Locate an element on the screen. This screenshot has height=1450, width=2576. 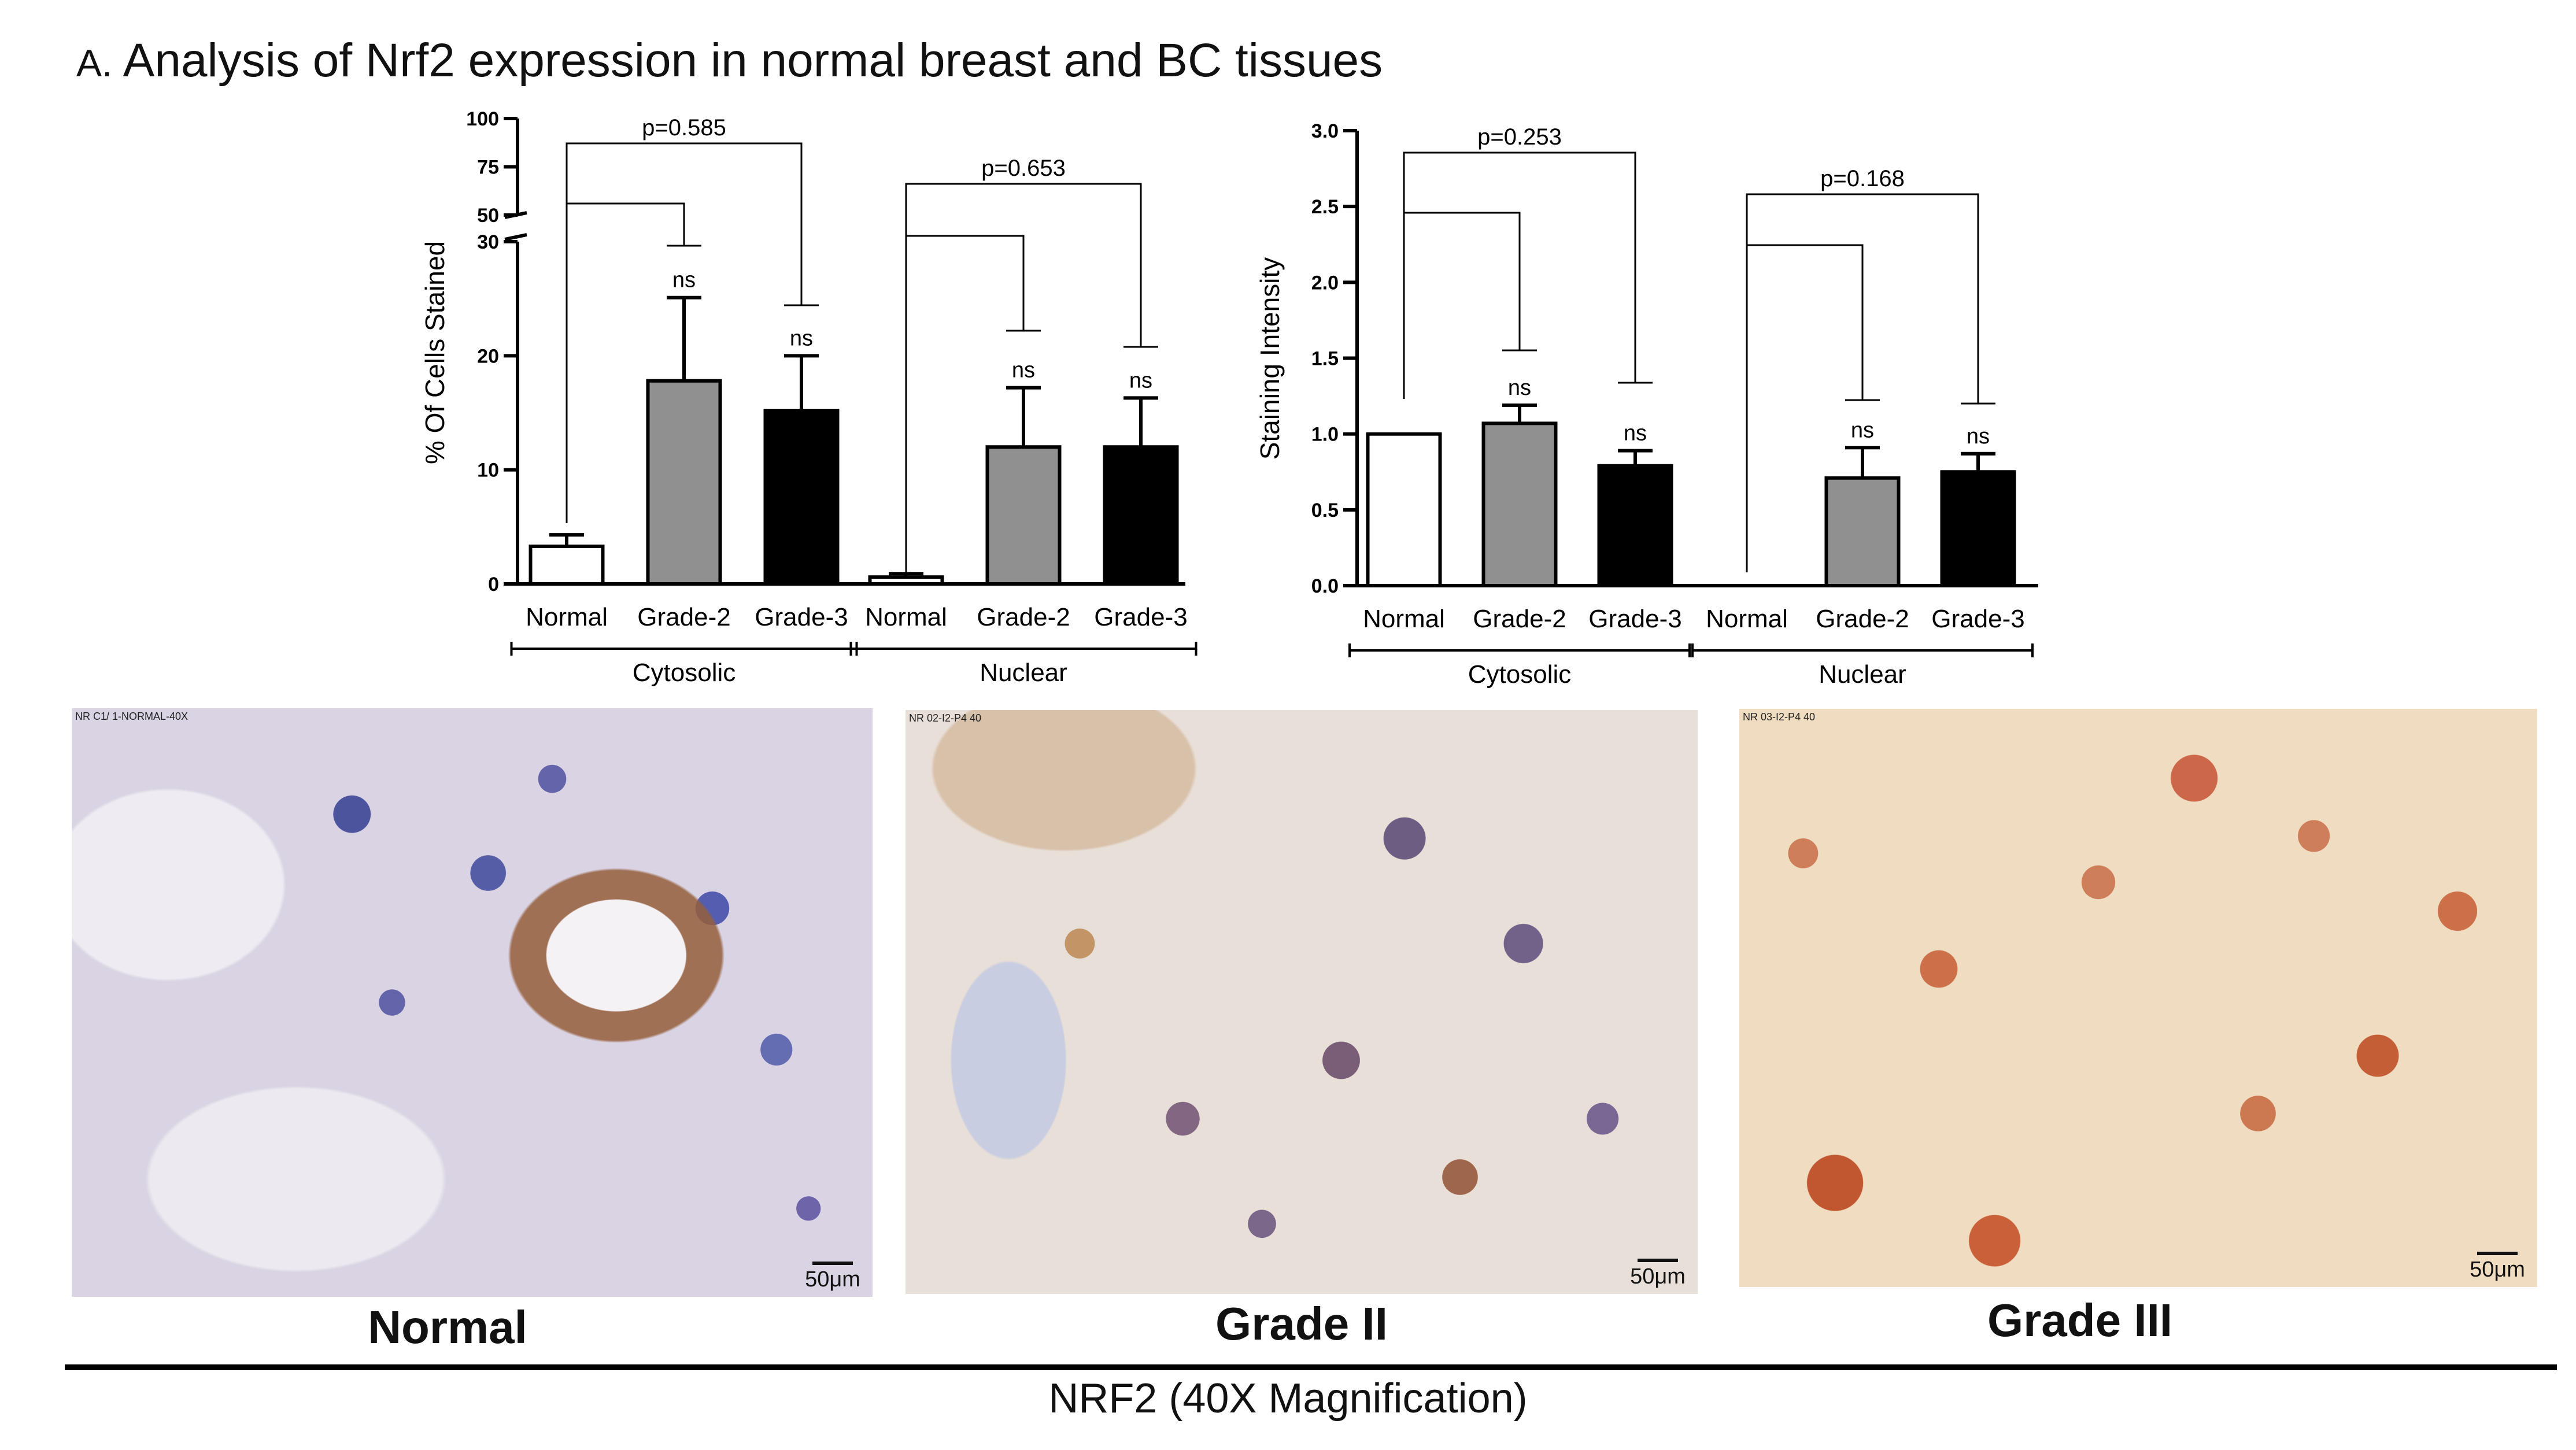
p-value-label: p=0.168 is located at coordinates (1862, 178).